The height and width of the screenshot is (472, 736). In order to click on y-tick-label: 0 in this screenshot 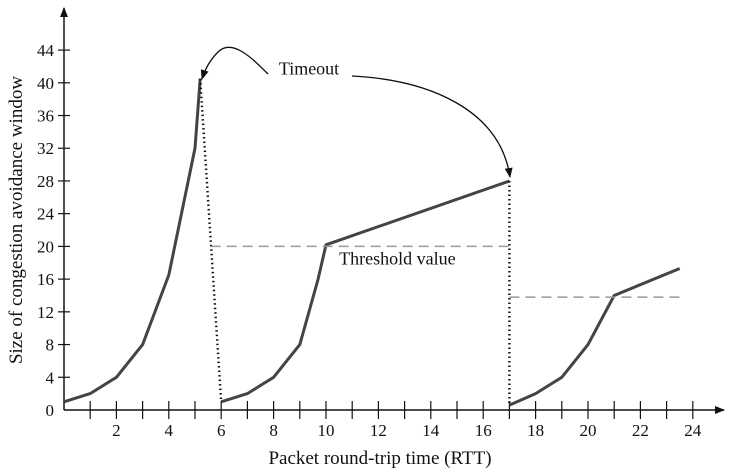, I will do `click(50, 410)`.